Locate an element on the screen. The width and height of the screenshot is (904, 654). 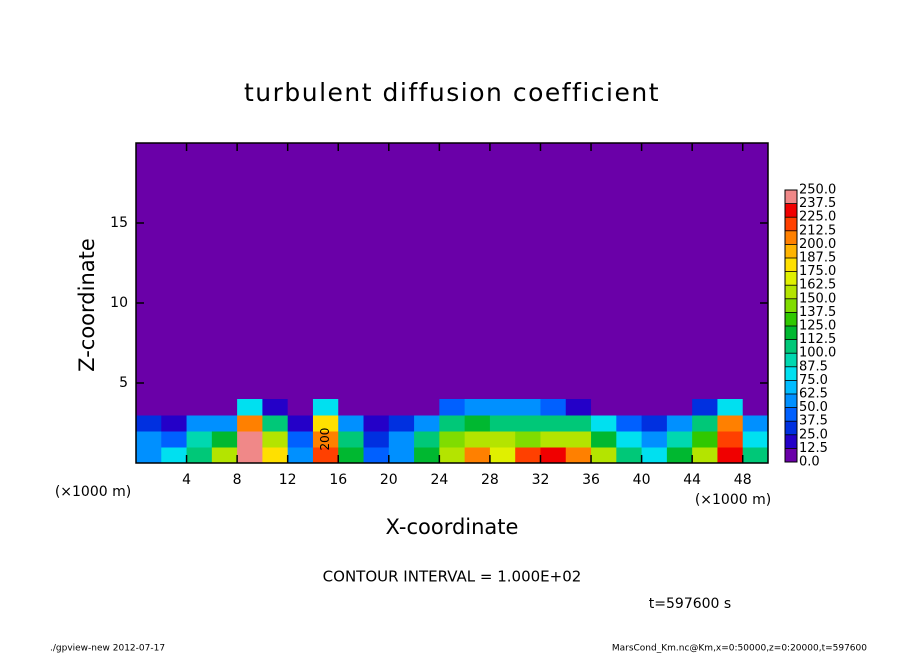
colorbar-label: 100.0 is located at coordinates (817, 353).